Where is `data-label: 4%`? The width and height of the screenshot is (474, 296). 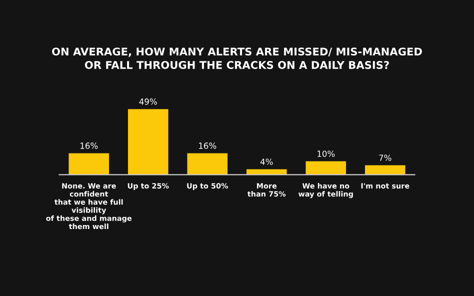 data-label: 4% is located at coordinates (266, 161).